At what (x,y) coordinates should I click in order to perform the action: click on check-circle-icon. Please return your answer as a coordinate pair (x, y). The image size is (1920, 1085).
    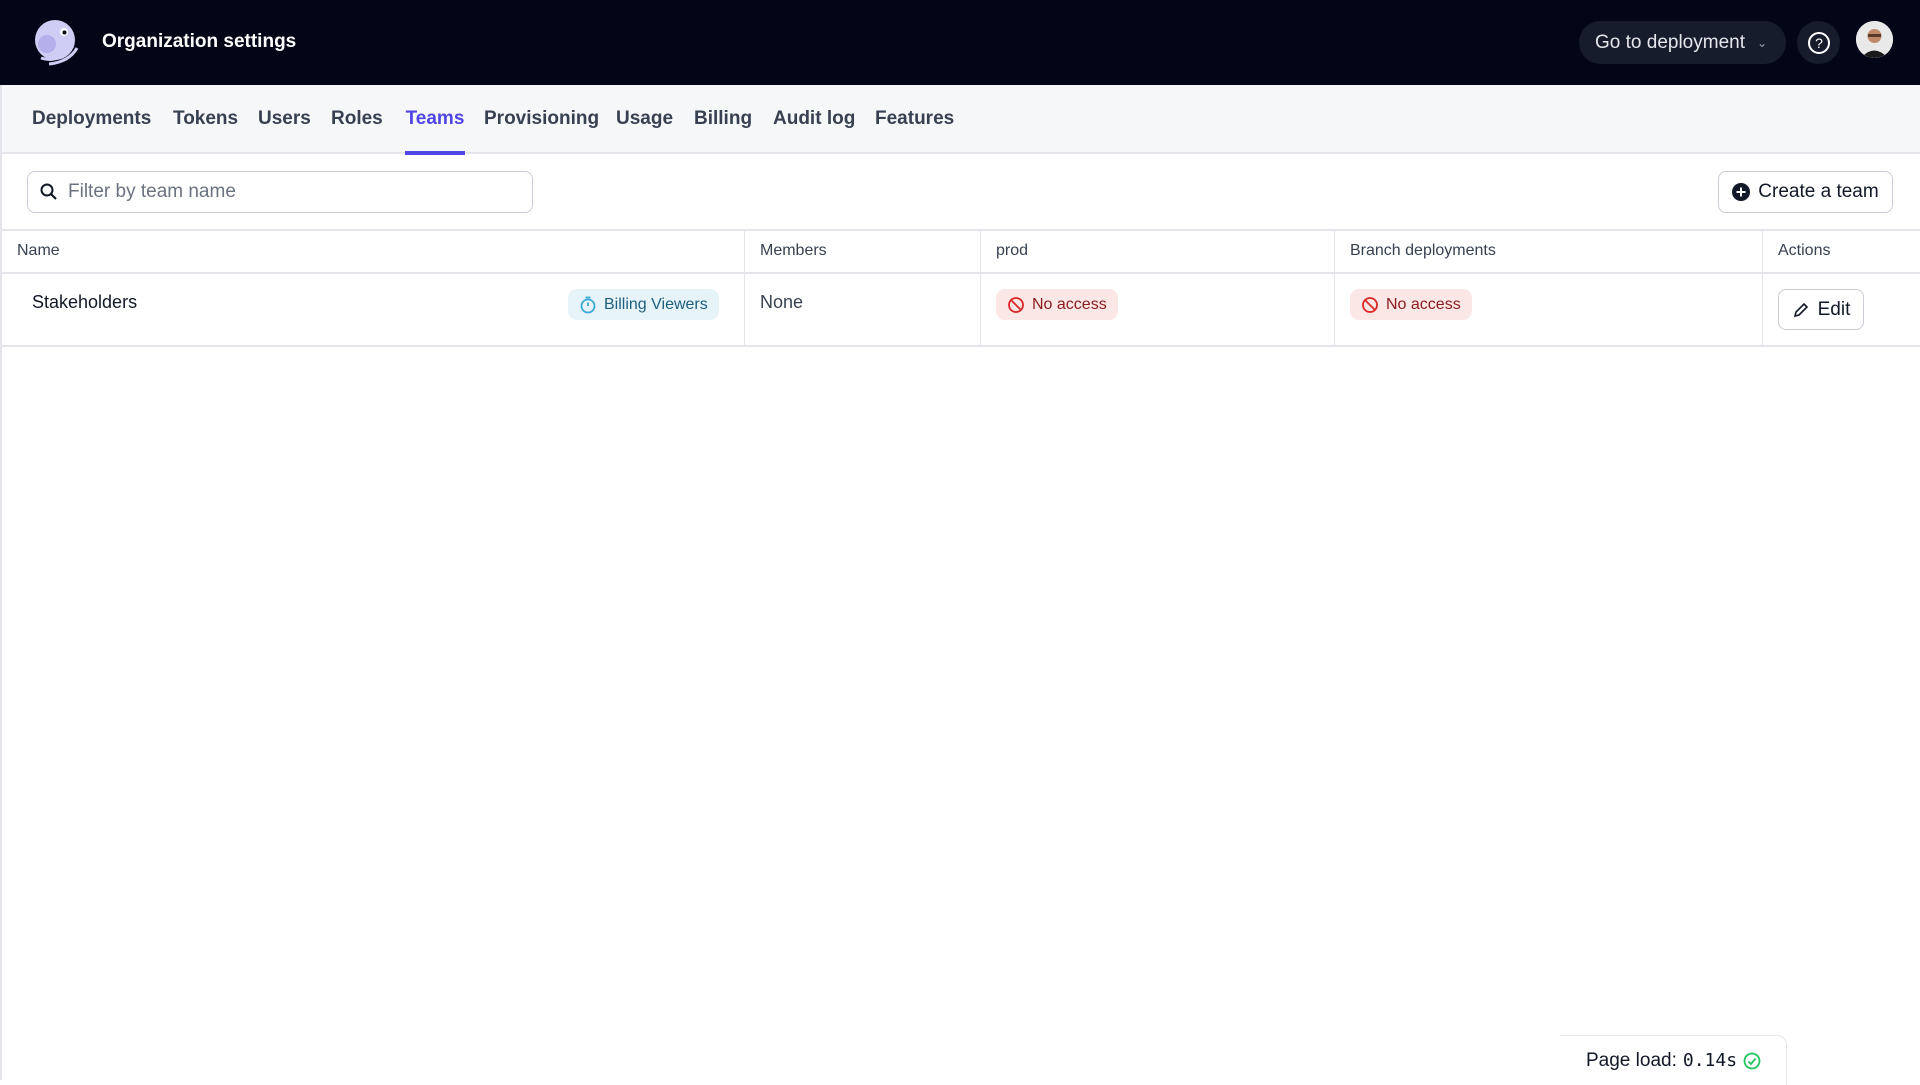
    Looking at the image, I should click on (1752, 1060).